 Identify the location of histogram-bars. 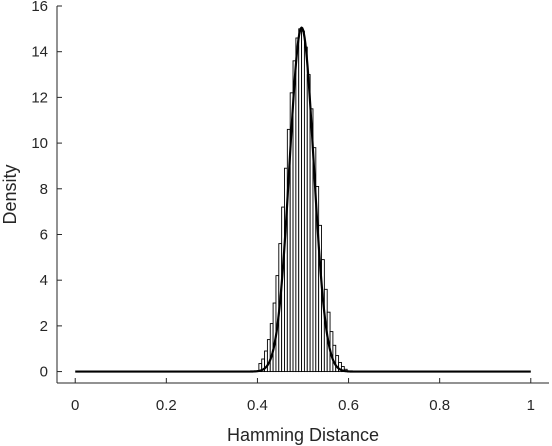
(303, 200).